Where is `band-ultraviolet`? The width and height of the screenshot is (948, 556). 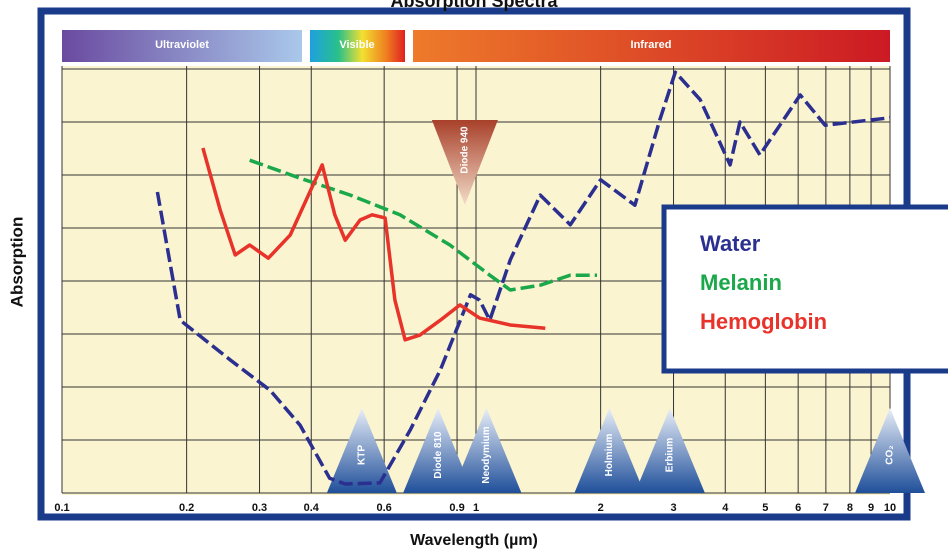 band-ultraviolet is located at coordinates (182, 46).